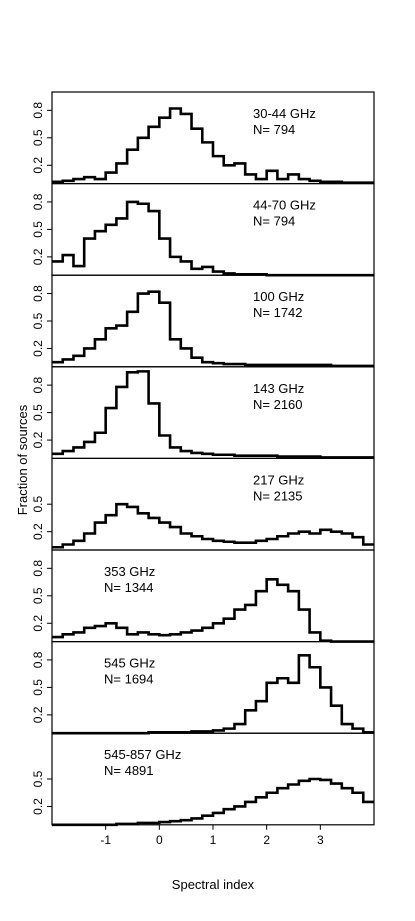  What do you see at coordinates (213, 884) in the screenshot?
I see `x-axis-title: Spectral index` at bounding box center [213, 884].